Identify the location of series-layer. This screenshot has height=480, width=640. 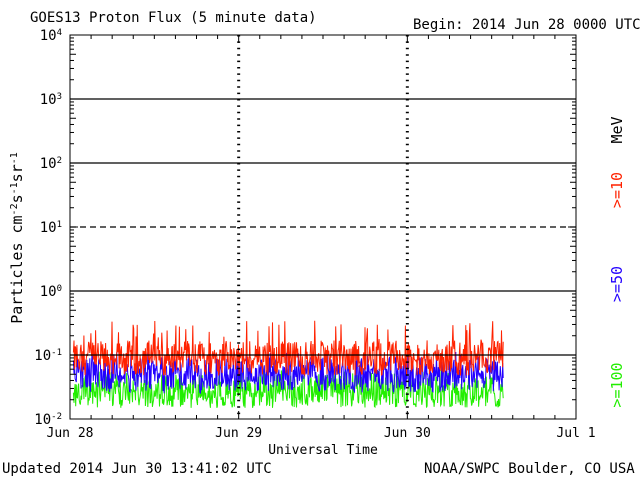
(288, 364).